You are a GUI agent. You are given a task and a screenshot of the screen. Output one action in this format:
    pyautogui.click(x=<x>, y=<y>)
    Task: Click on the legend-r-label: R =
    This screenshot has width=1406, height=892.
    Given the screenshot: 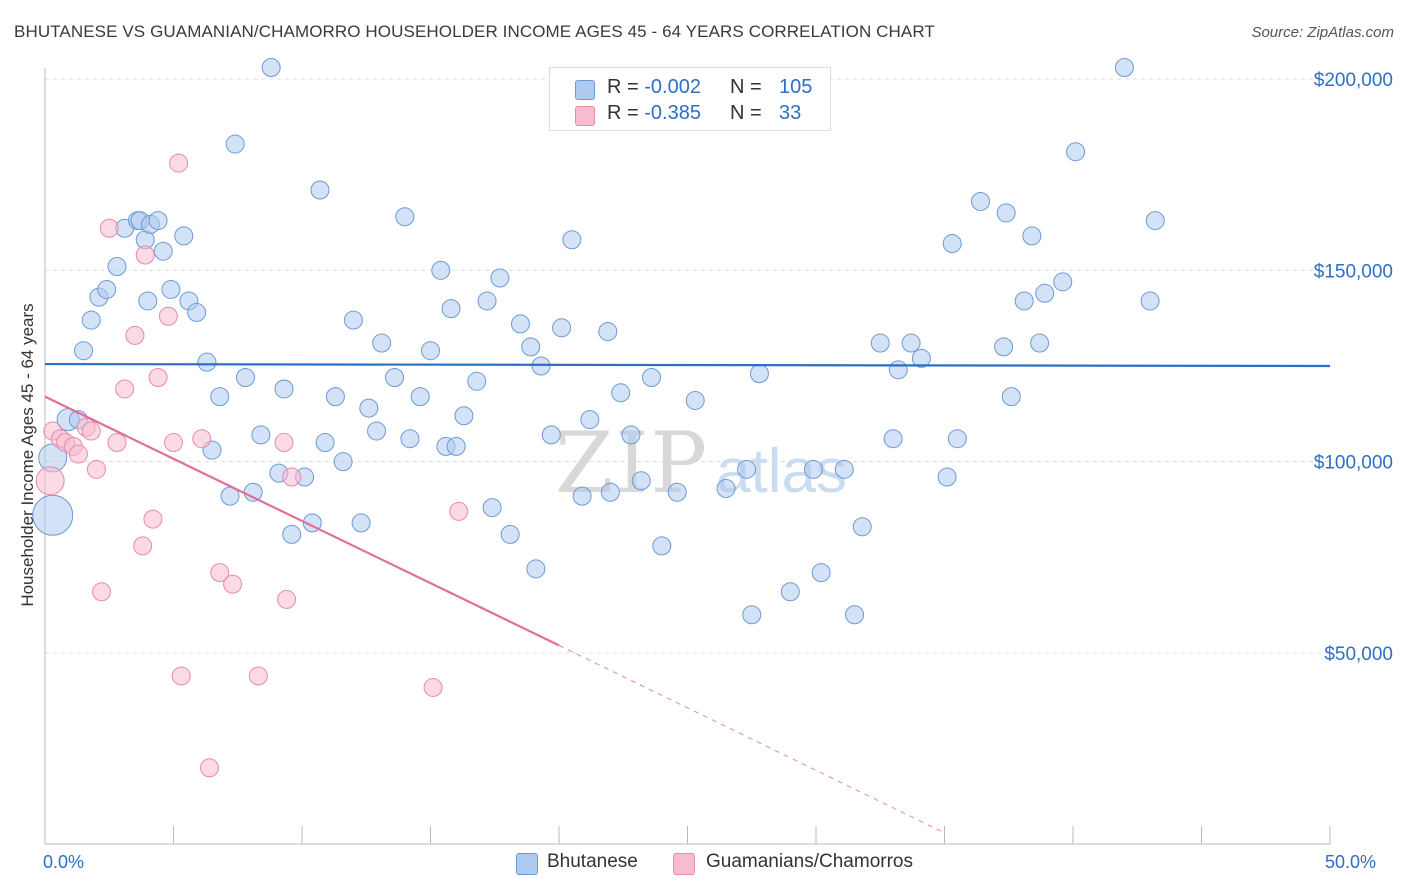 What is the action you would take?
    pyautogui.click(x=623, y=87)
    